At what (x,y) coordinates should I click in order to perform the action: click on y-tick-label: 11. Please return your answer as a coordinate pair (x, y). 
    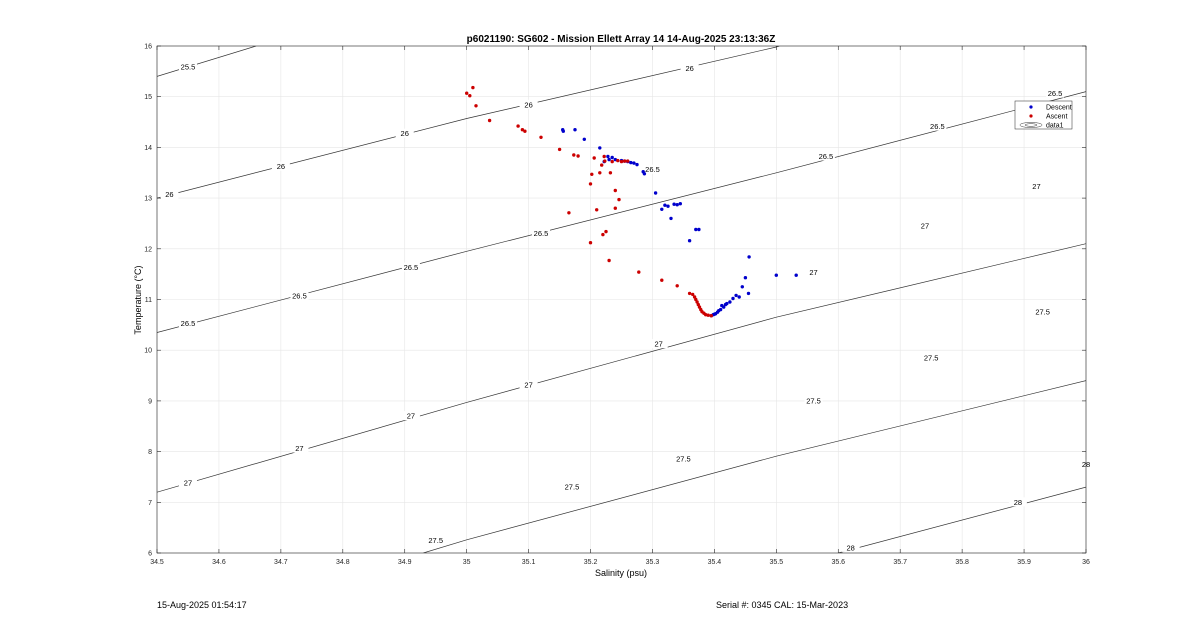
    Looking at the image, I should click on (148, 300).